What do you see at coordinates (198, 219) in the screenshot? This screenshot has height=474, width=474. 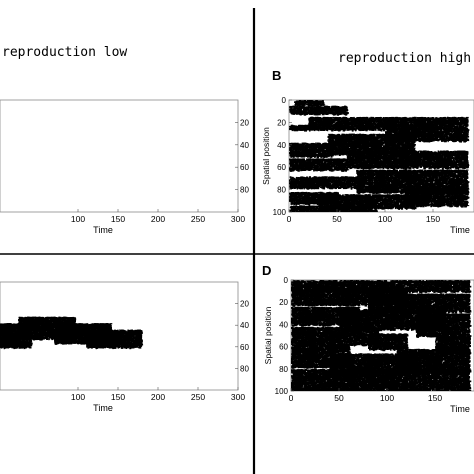 I see `x-tick-label: 250` at bounding box center [198, 219].